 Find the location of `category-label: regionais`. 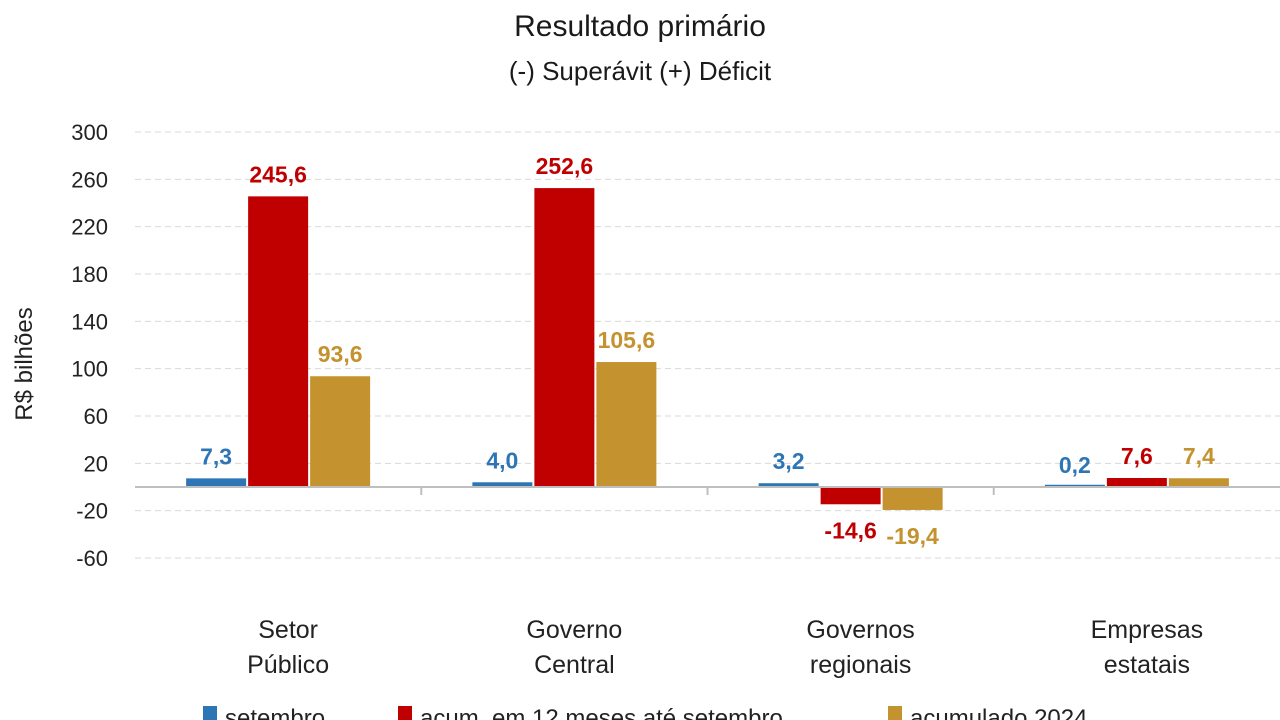

category-label: regionais is located at coordinates (860, 665).